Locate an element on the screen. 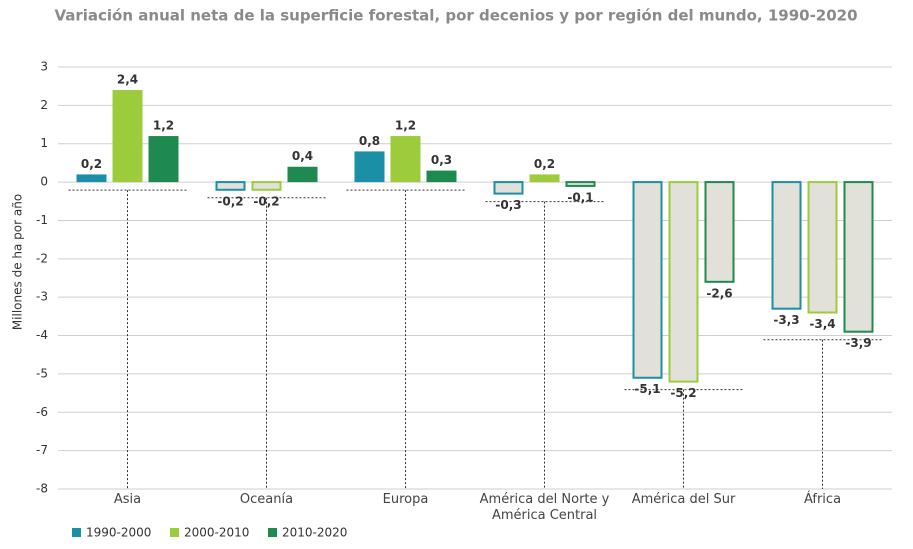  x-tick-label: América del Sur is located at coordinates (683, 499).